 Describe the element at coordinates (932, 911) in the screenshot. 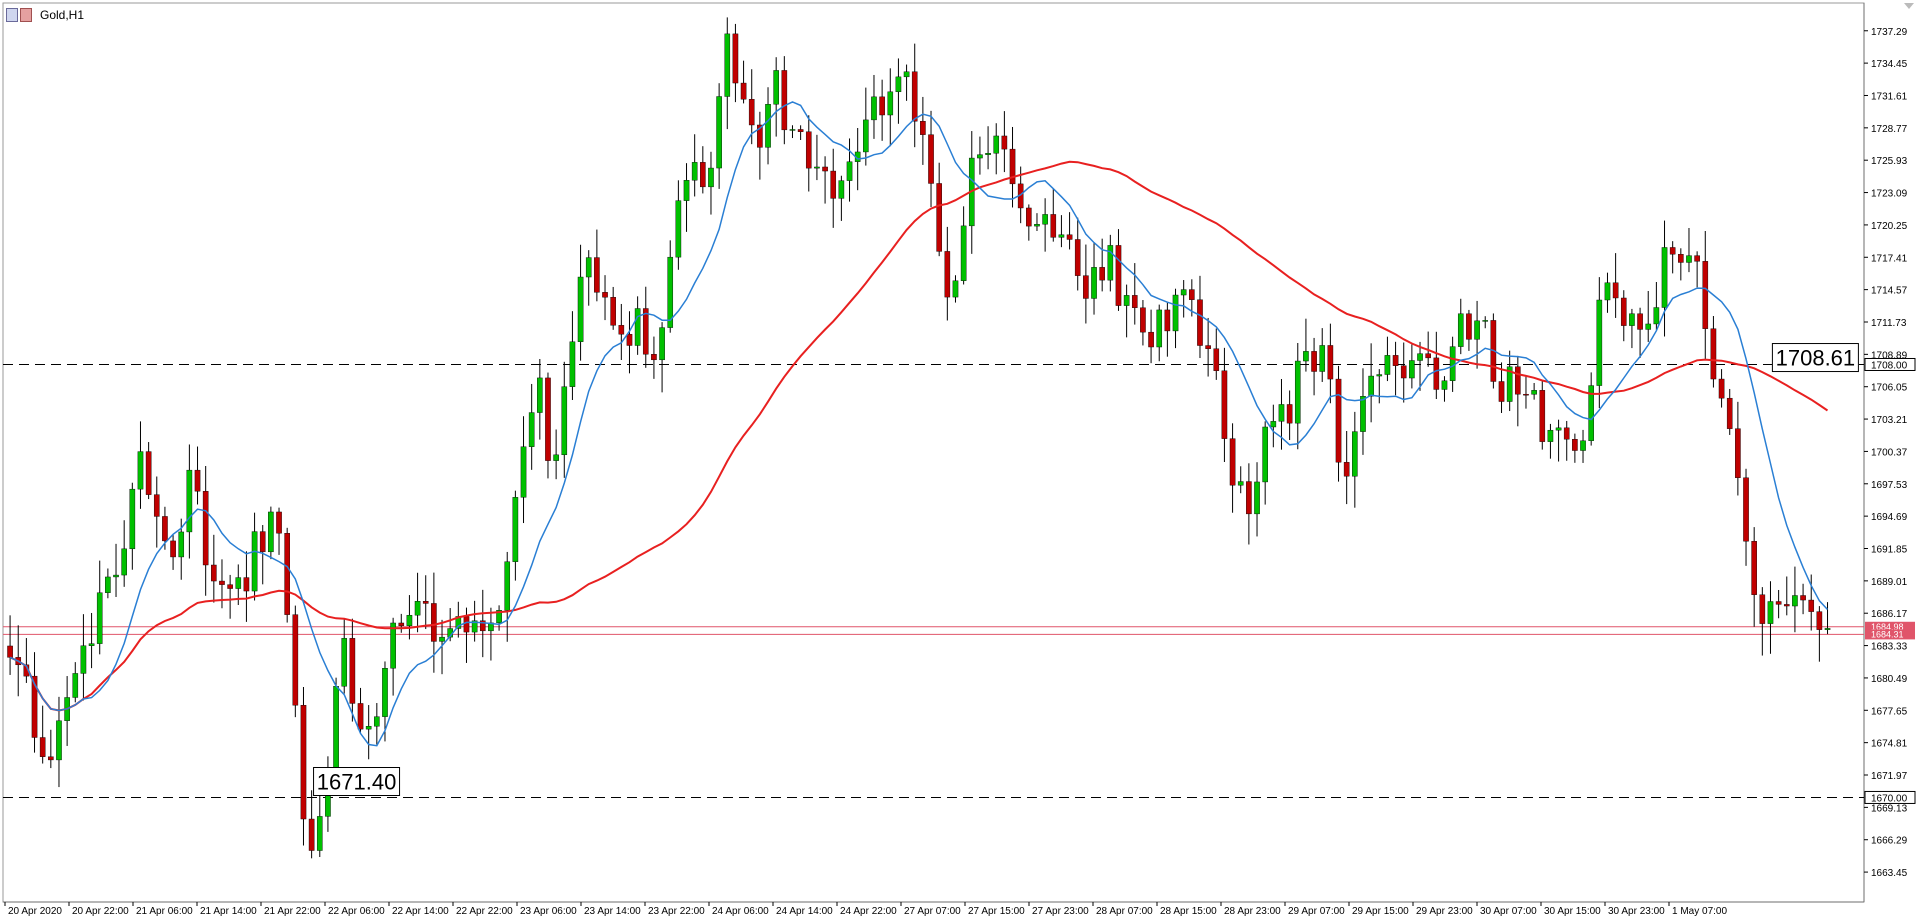

I see `x-tick-label: 27 Apr 07:00` at that location.